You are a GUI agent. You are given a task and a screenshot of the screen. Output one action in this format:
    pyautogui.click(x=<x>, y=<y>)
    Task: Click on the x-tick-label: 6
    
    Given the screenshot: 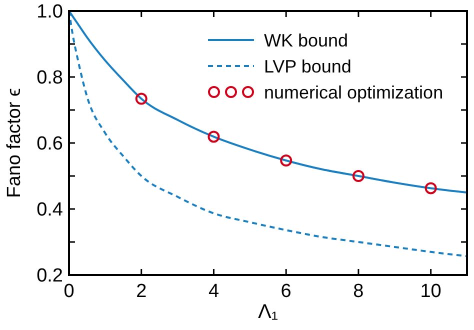 What is the action you would take?
    pyautogui.click(x=286, y=291)
    